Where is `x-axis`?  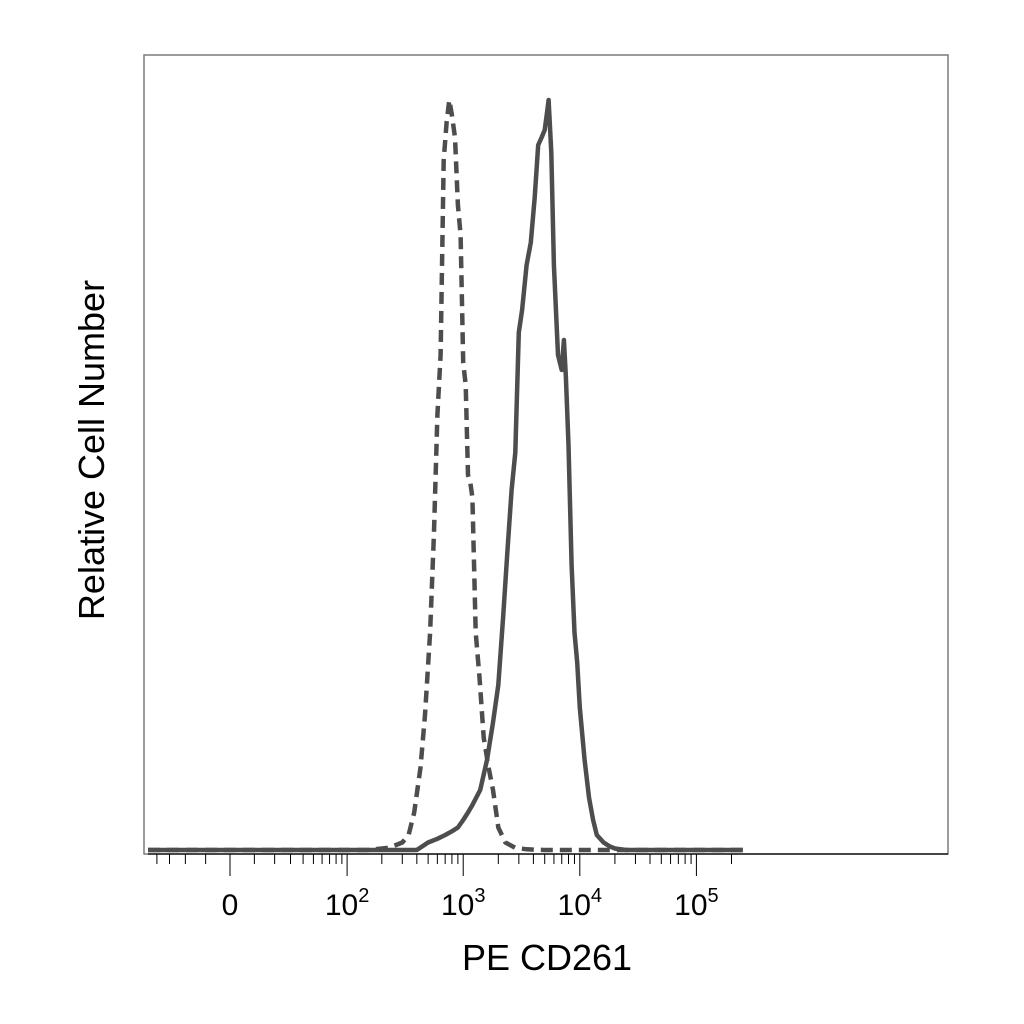 x-axis is located at coordinates (548, 864).